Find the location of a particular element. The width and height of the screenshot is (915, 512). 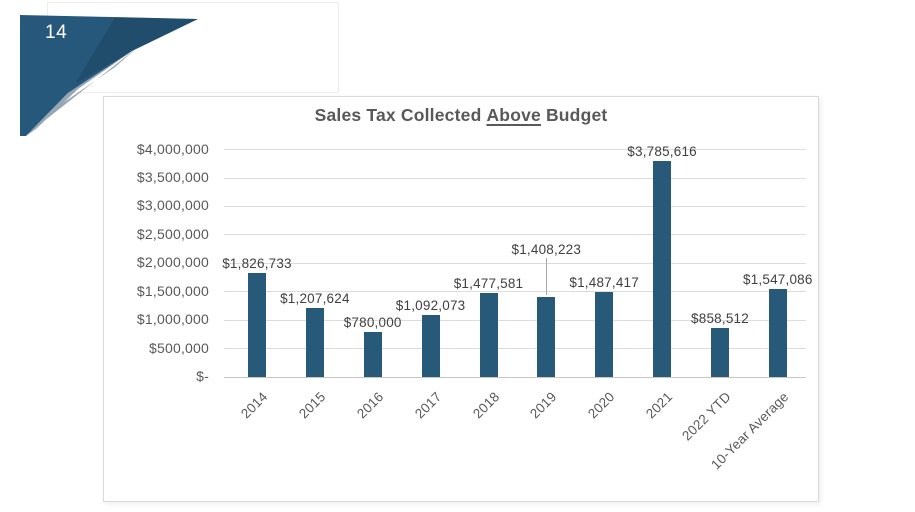

chart-title-underlined-word: Above is located at coordinates (513, 115).